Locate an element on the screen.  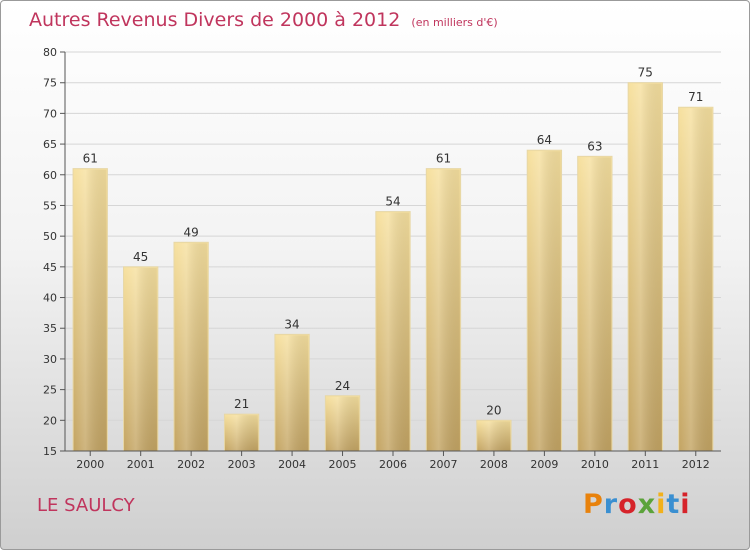
y-tick-label: 35 is located at coordinates (50, 328).